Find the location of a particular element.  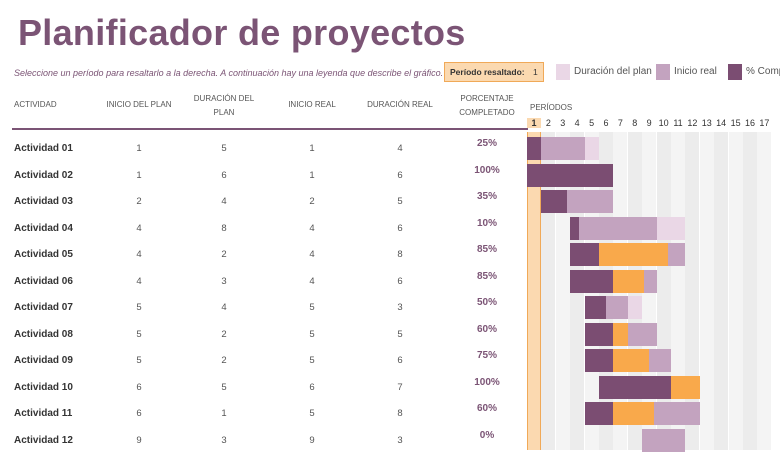

plan-duration-cell: 4 is located at coordinates (224, 201).